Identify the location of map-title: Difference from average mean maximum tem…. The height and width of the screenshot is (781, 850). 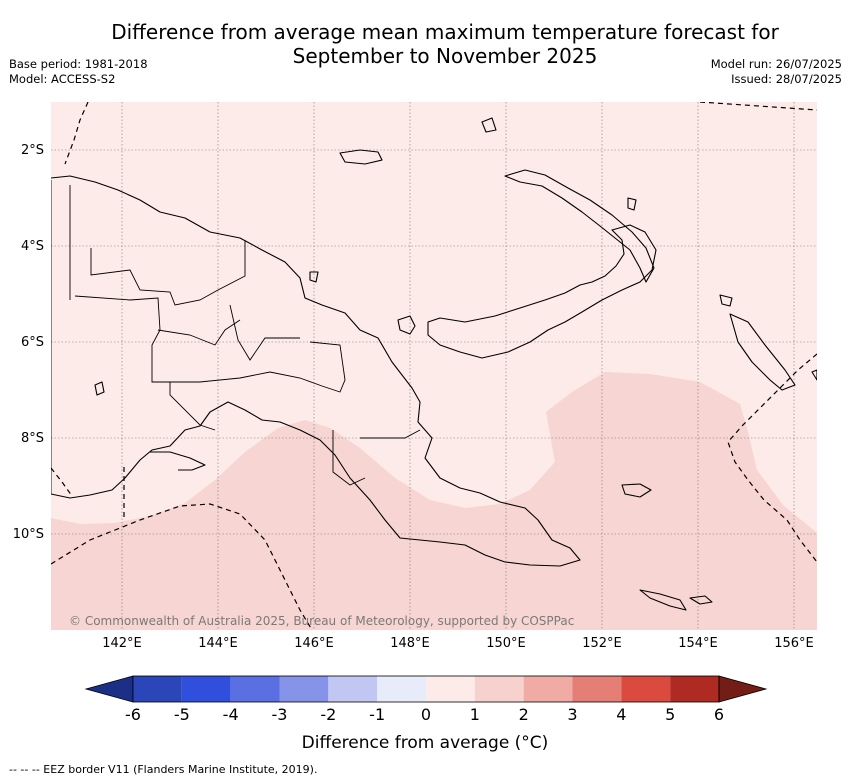
(445, 44).